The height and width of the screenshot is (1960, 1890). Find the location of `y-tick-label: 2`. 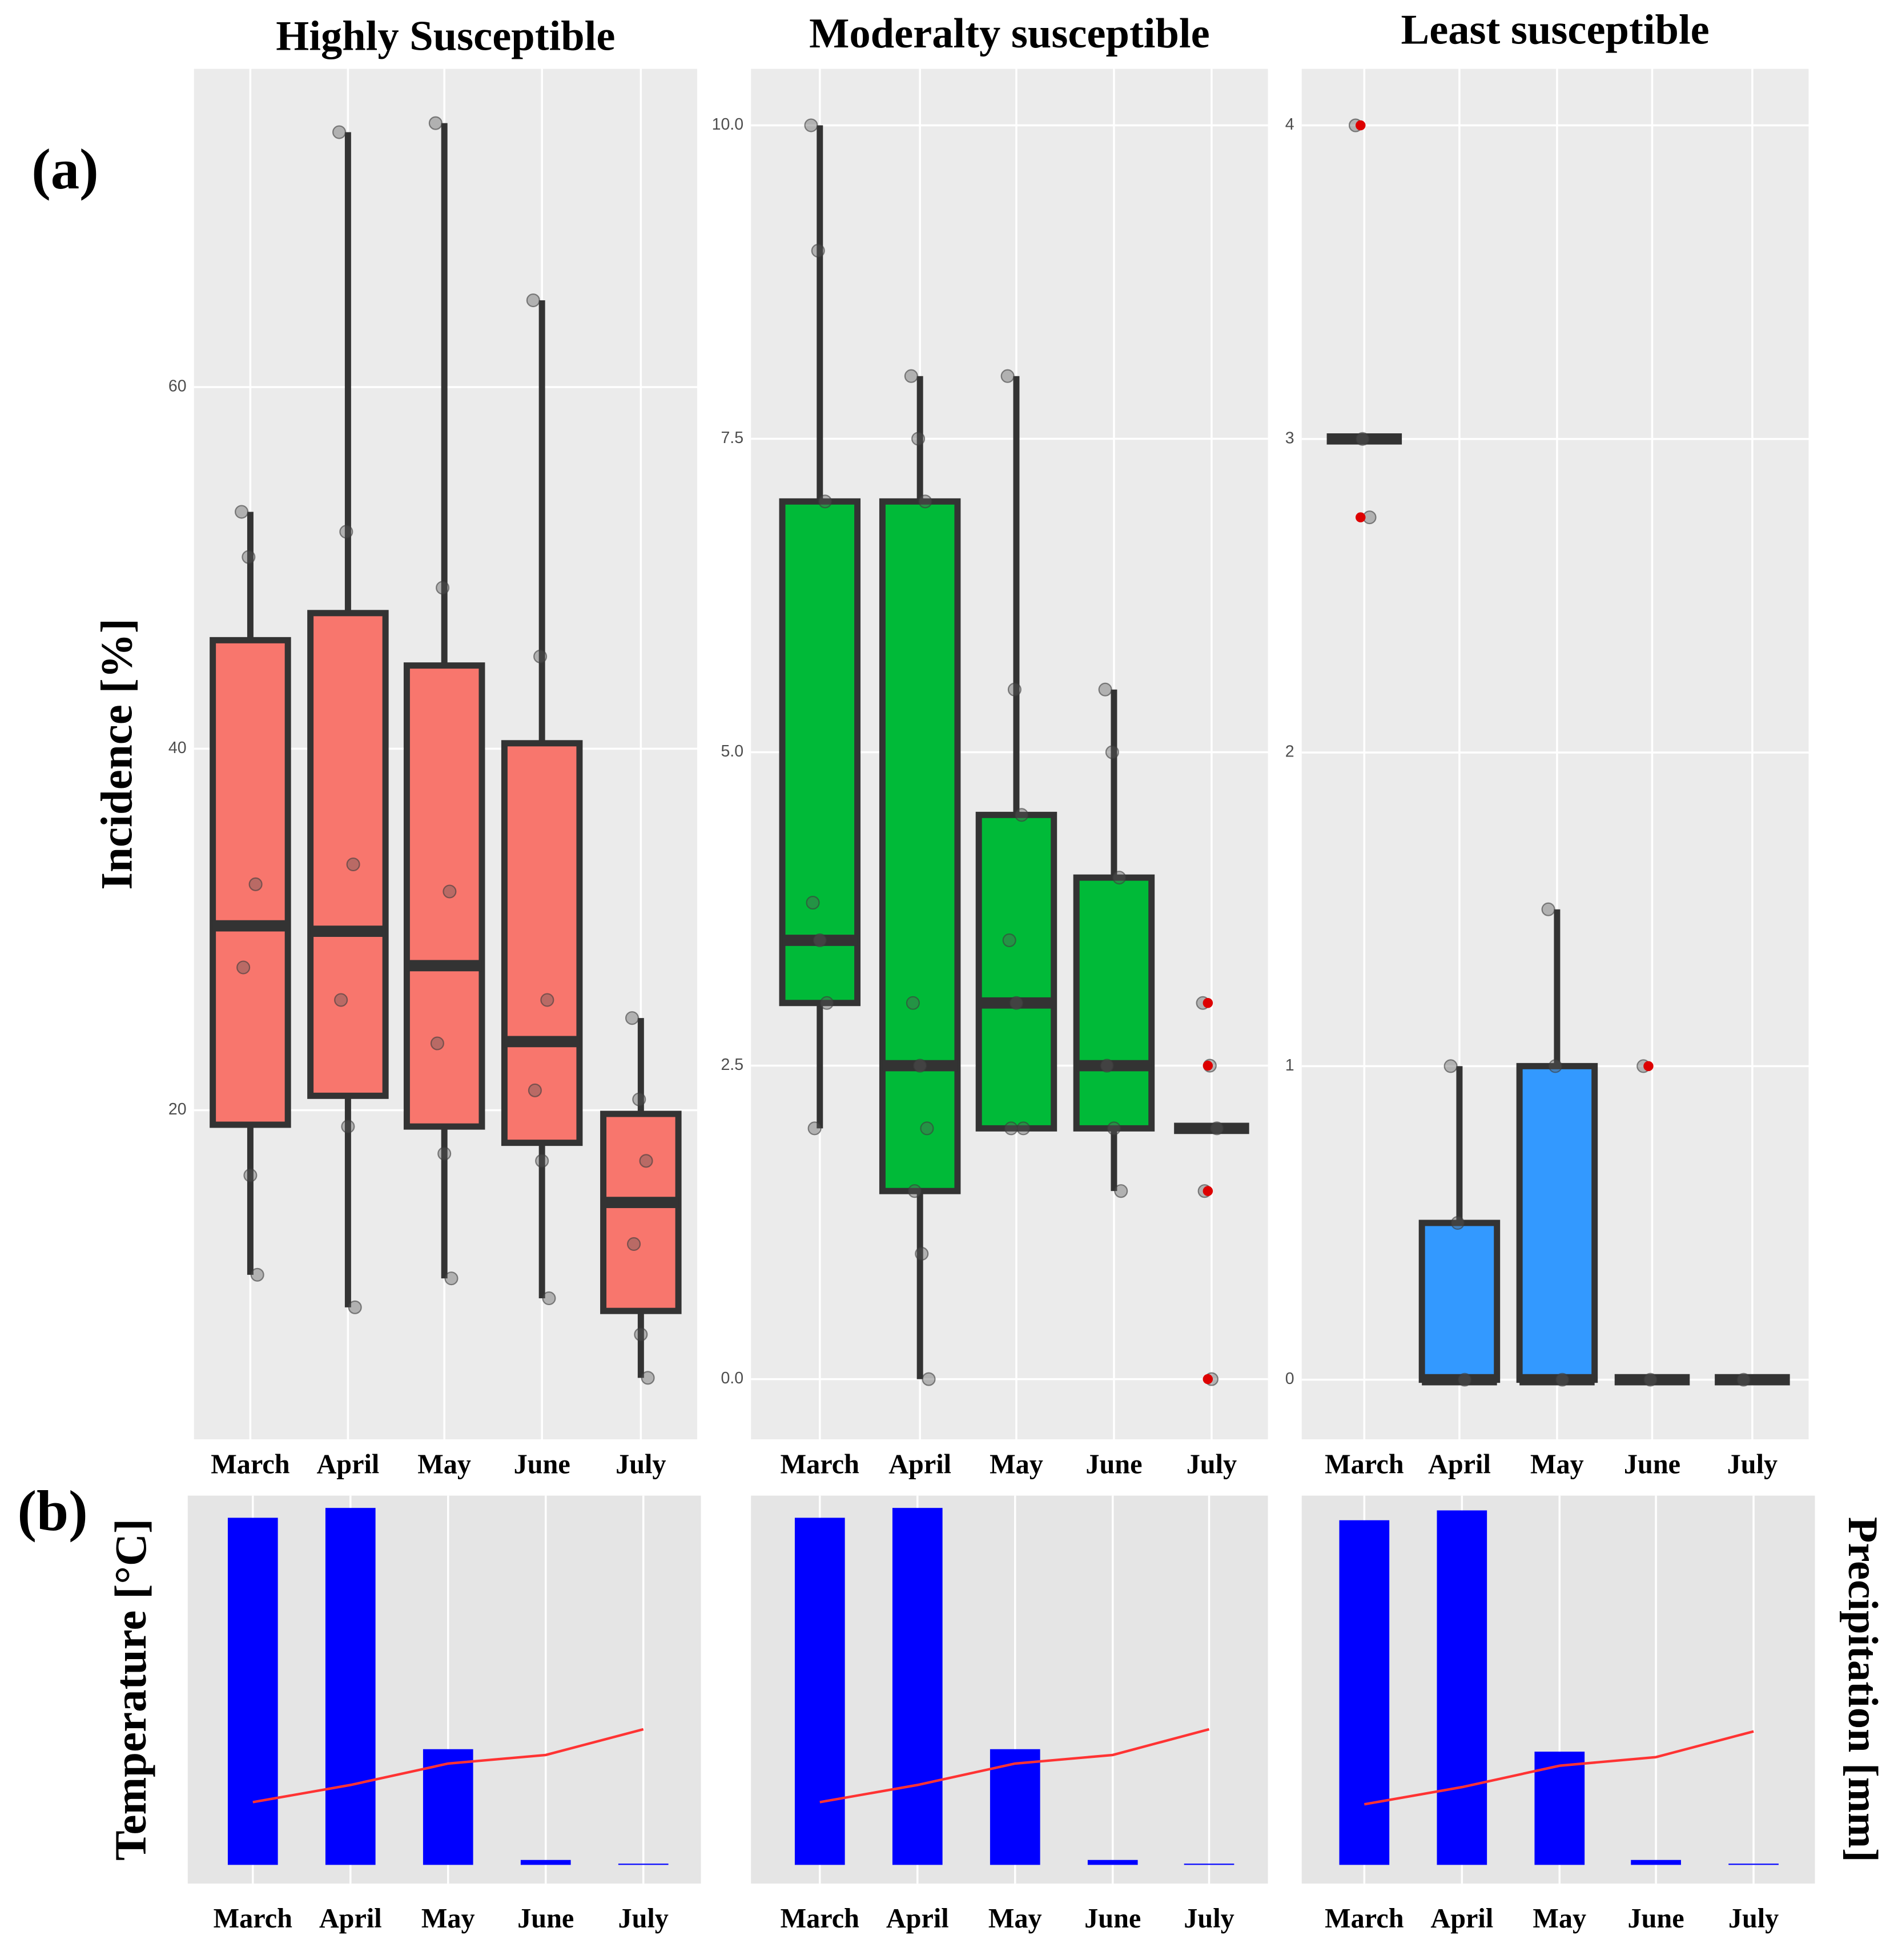

y-tick-label: 2 is located at coordinates (1290, 752).